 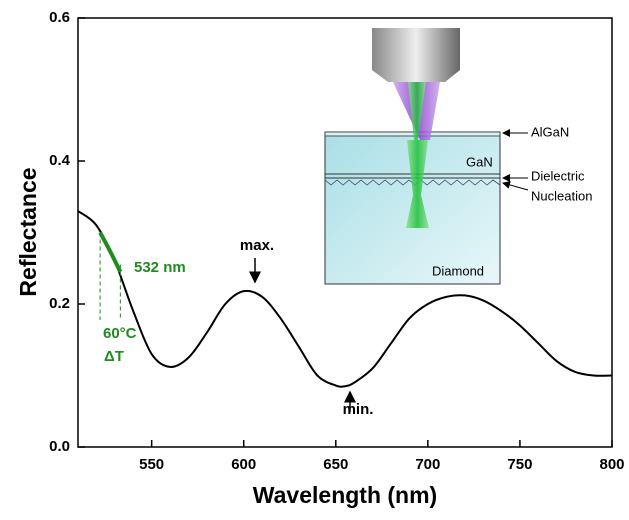 I want to click on inset-label: AlGaN, so click(x=550, y=131).